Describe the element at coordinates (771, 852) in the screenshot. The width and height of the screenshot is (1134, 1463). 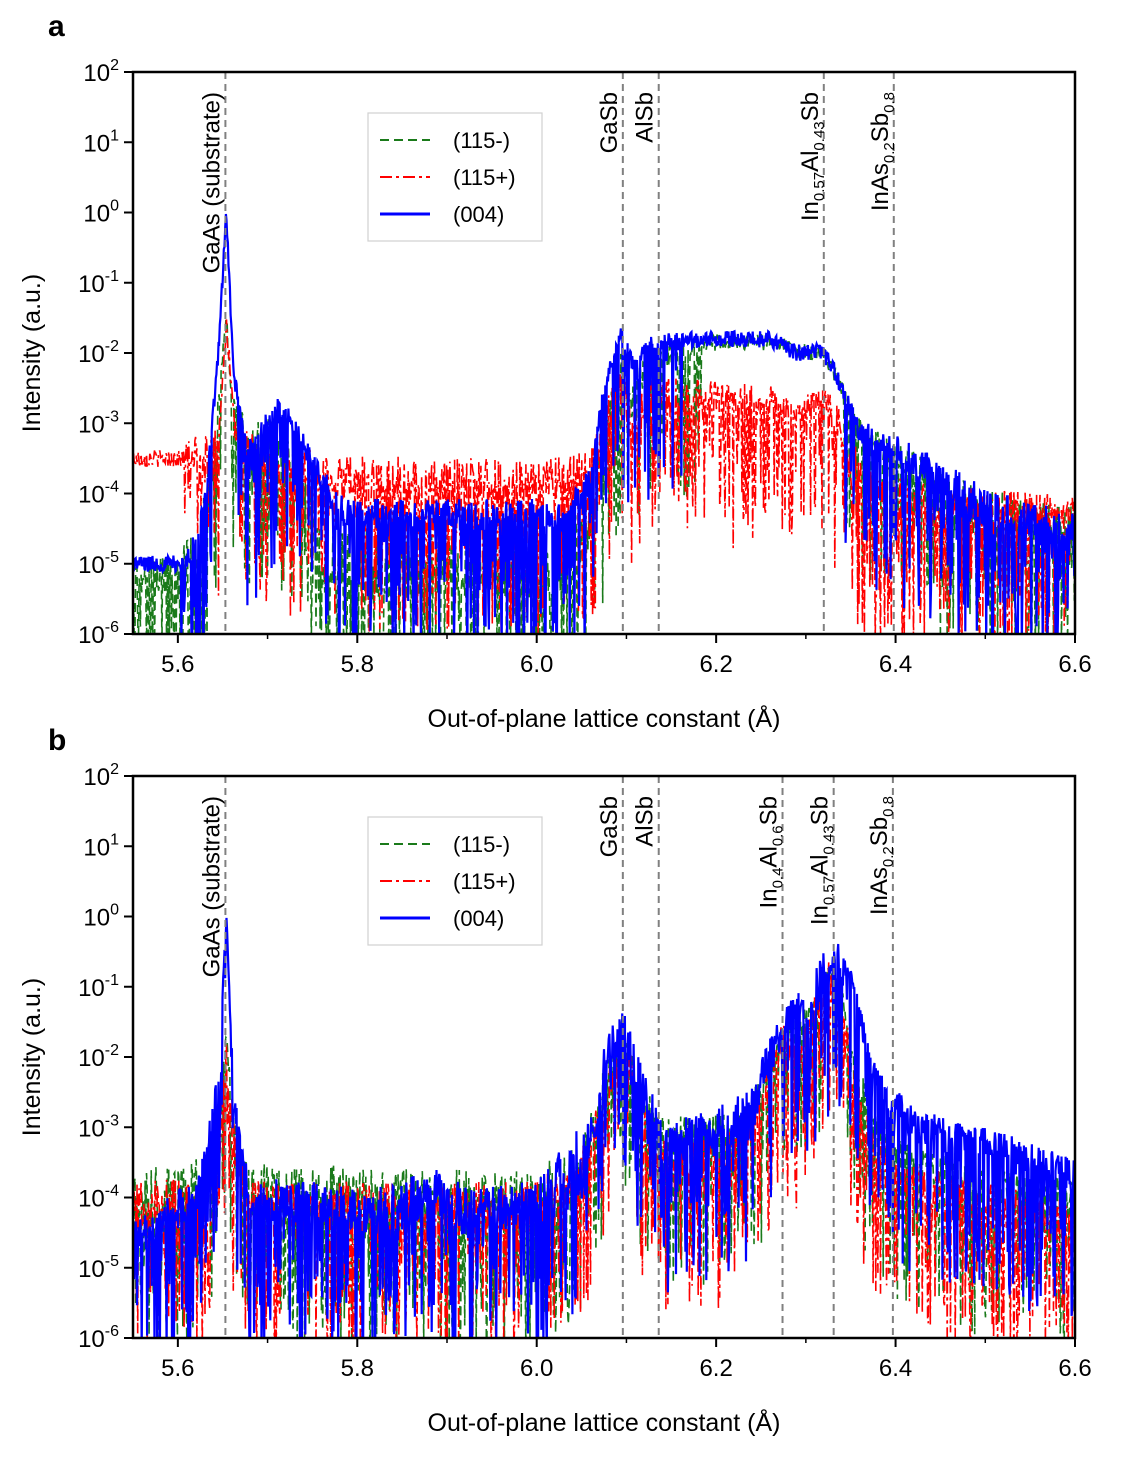
I see `reference-label: In0.4Al0.6Sb` at that location.